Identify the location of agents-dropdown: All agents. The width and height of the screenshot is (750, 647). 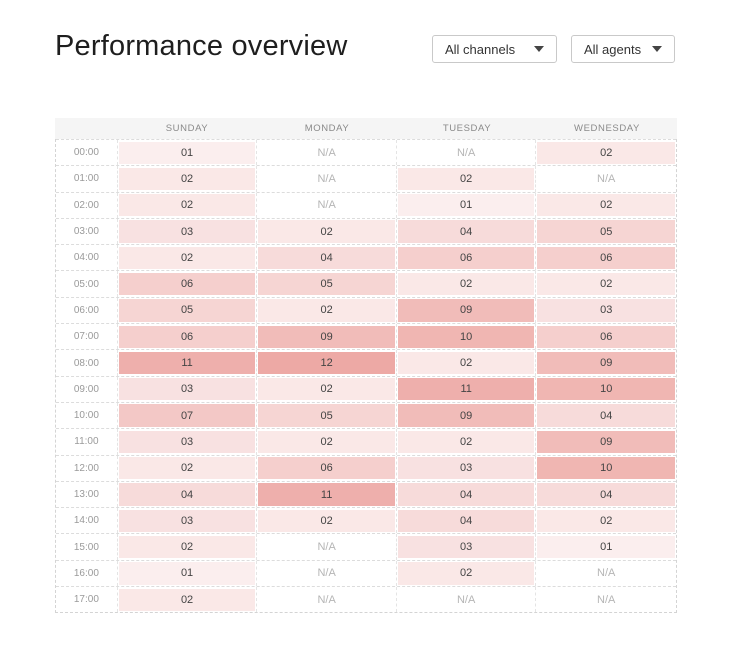
(623, 49).